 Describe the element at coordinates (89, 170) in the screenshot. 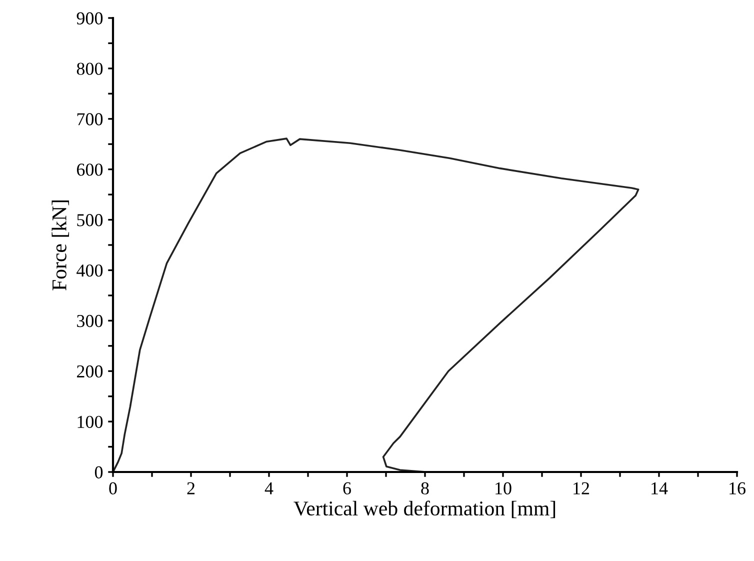

I see `y-tick-label: 600` at that location.